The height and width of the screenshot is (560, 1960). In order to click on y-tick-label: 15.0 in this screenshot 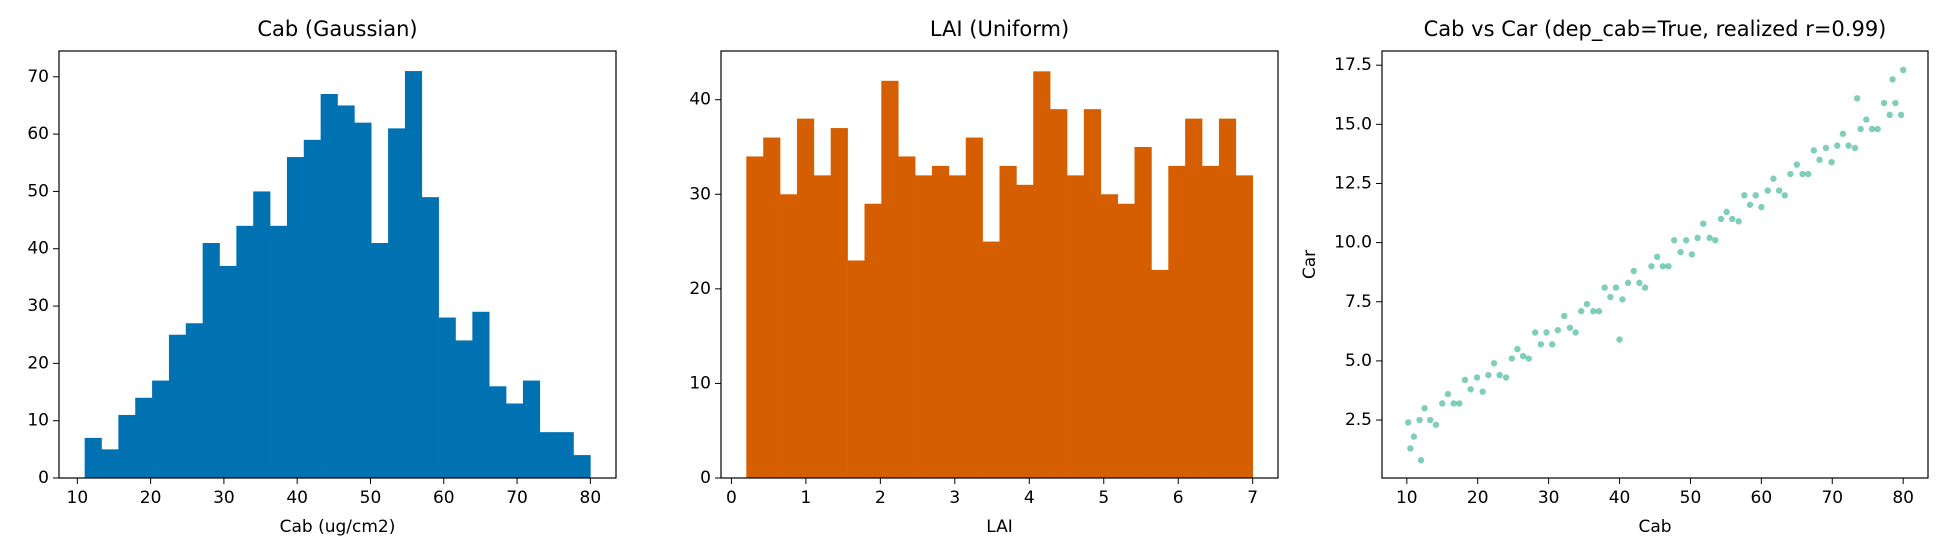, I will do `click(1353, 124)`.